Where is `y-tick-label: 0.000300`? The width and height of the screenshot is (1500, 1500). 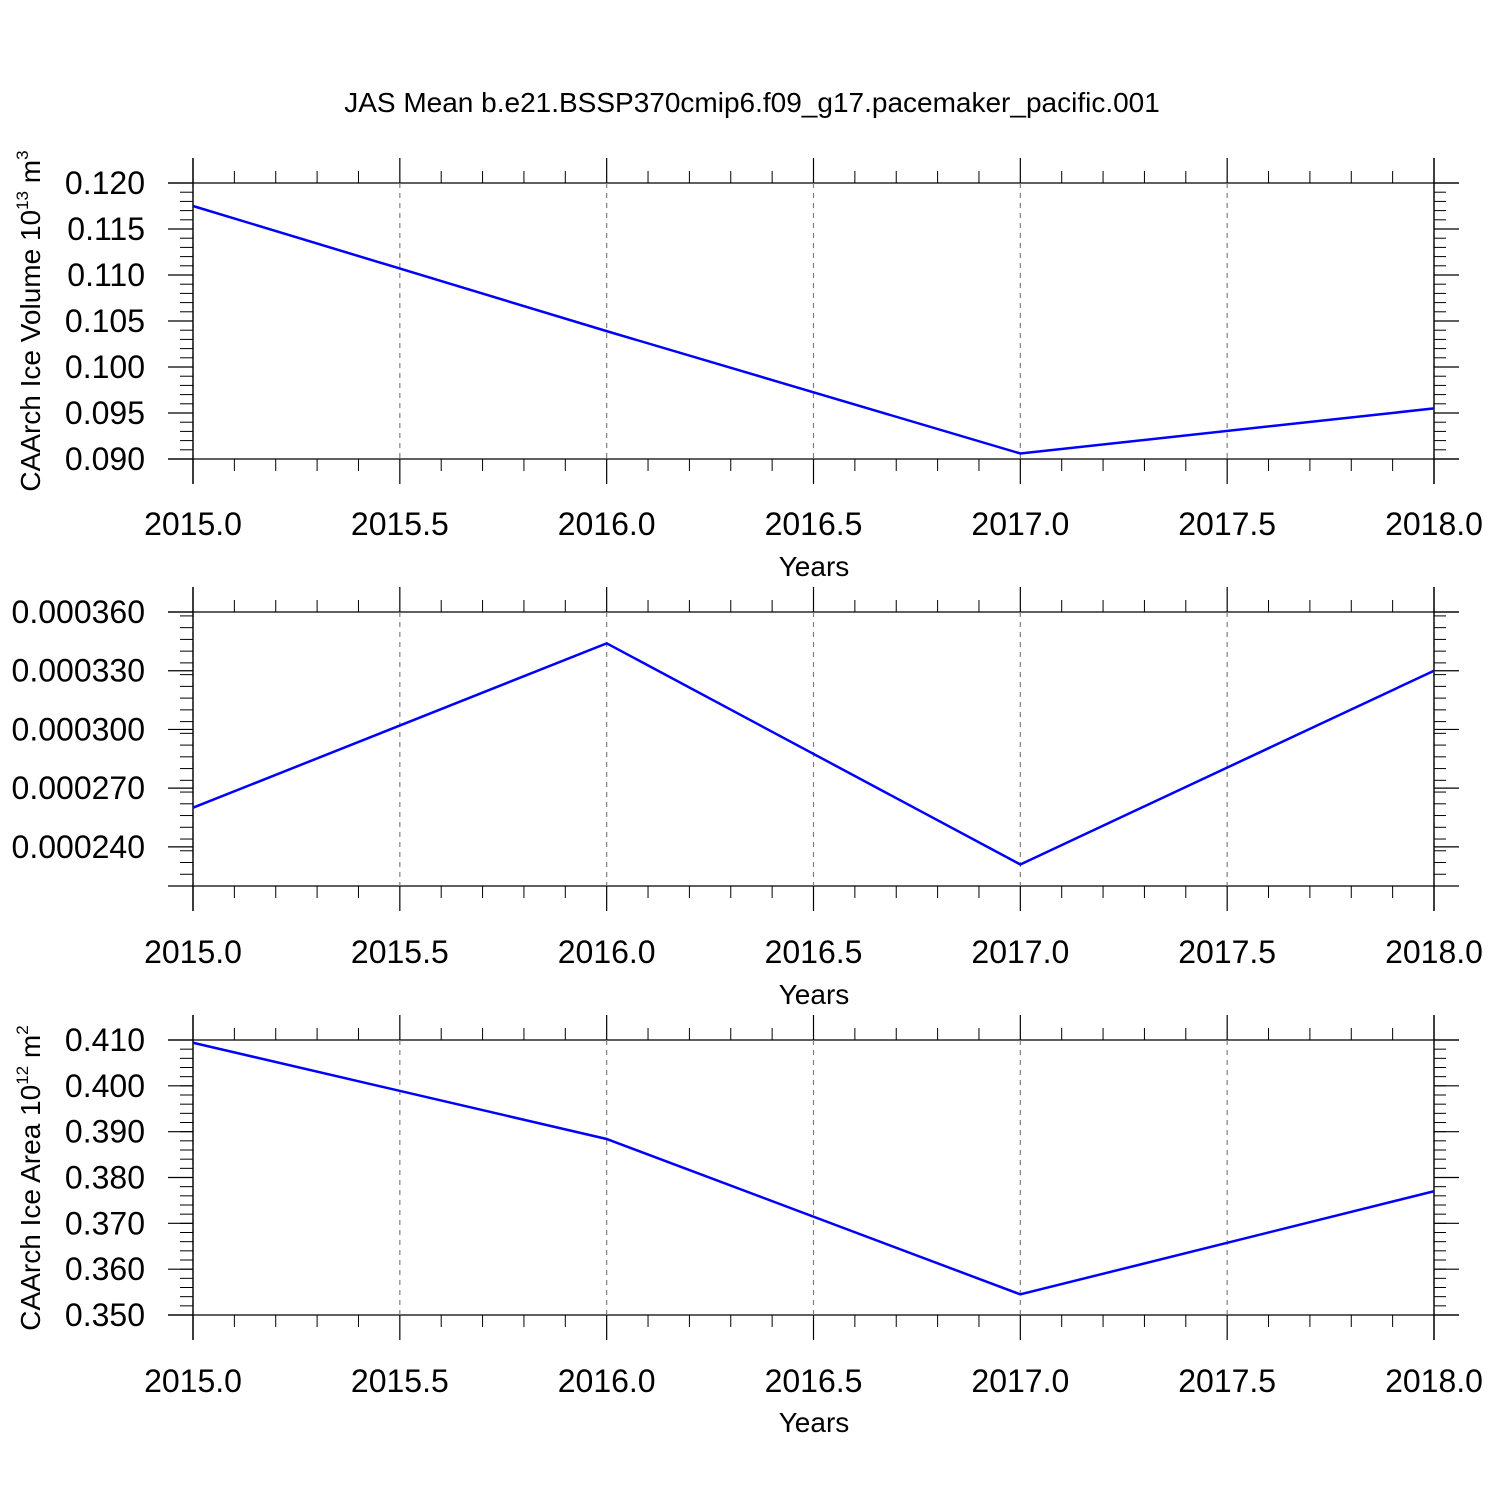
y-tick-label: 0.000300 is located at coordinates (78, 729).